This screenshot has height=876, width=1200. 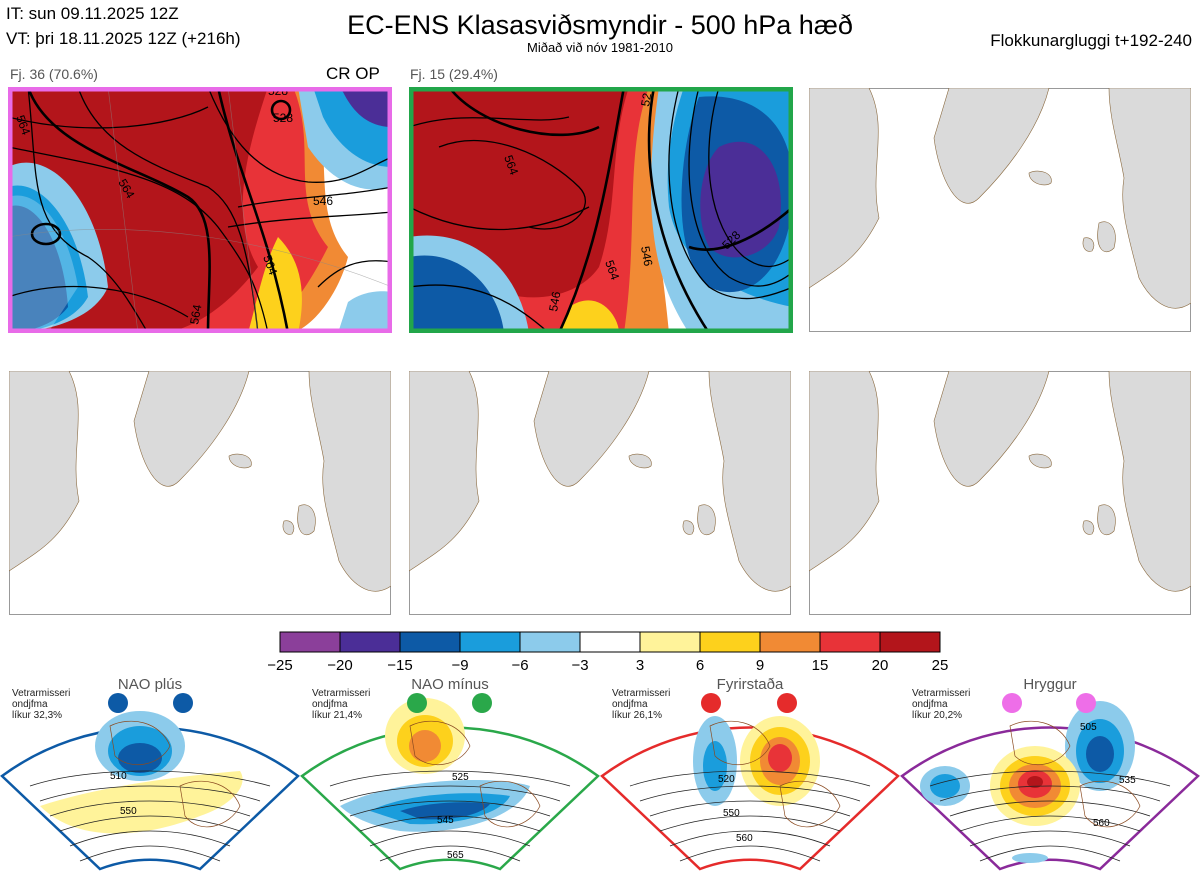 I want to click on cluster-map-2: 528 546 564 564 546 52, so click(x=601, y=210).